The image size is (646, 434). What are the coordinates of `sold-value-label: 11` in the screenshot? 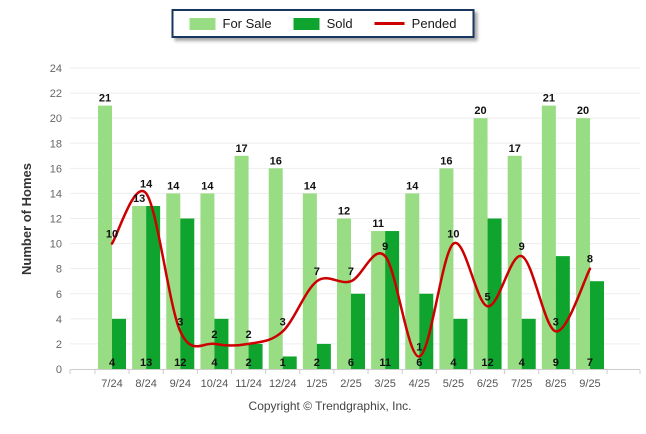 It's located at (385, 363).